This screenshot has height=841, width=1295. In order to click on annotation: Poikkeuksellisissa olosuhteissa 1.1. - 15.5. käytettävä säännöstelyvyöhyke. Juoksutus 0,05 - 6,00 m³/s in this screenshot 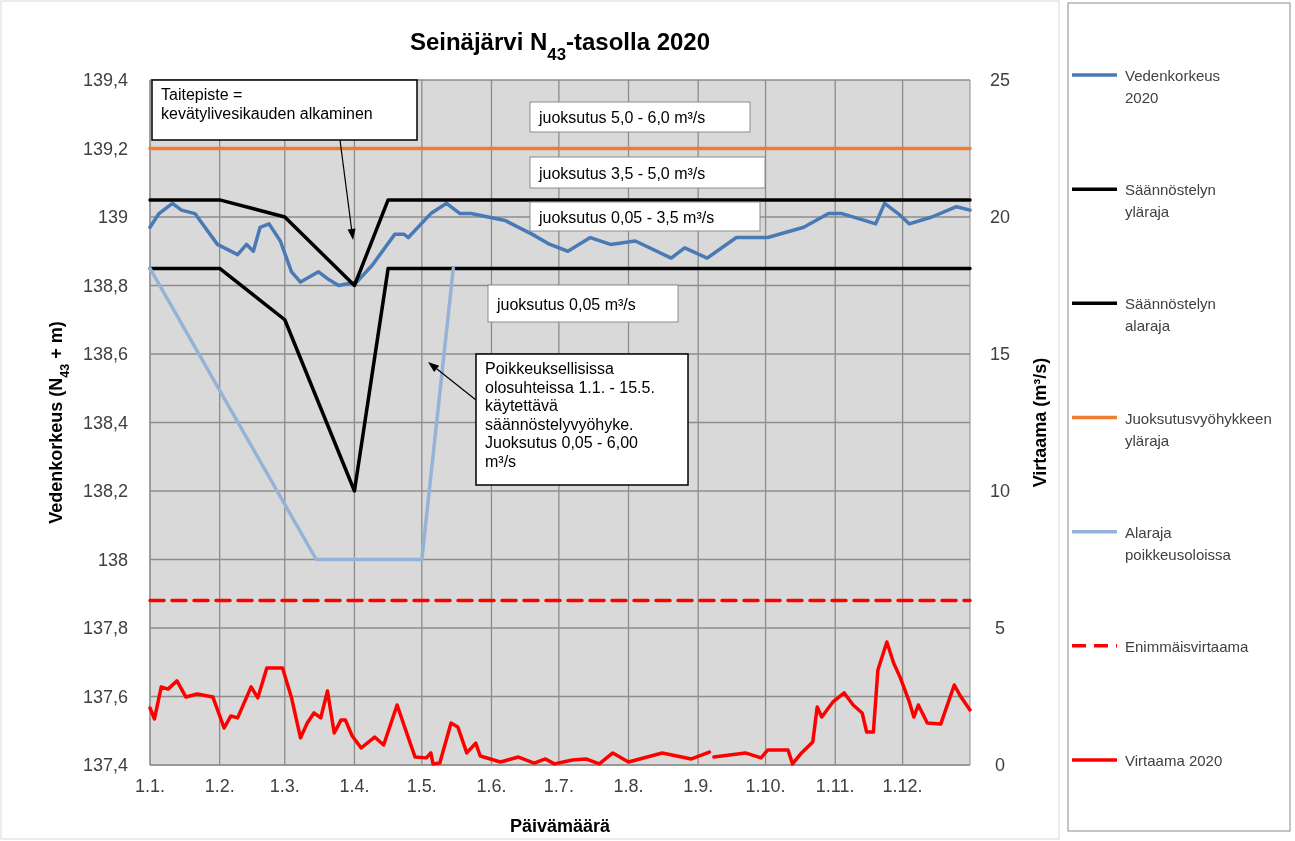, I will do `click(570, 415)`.